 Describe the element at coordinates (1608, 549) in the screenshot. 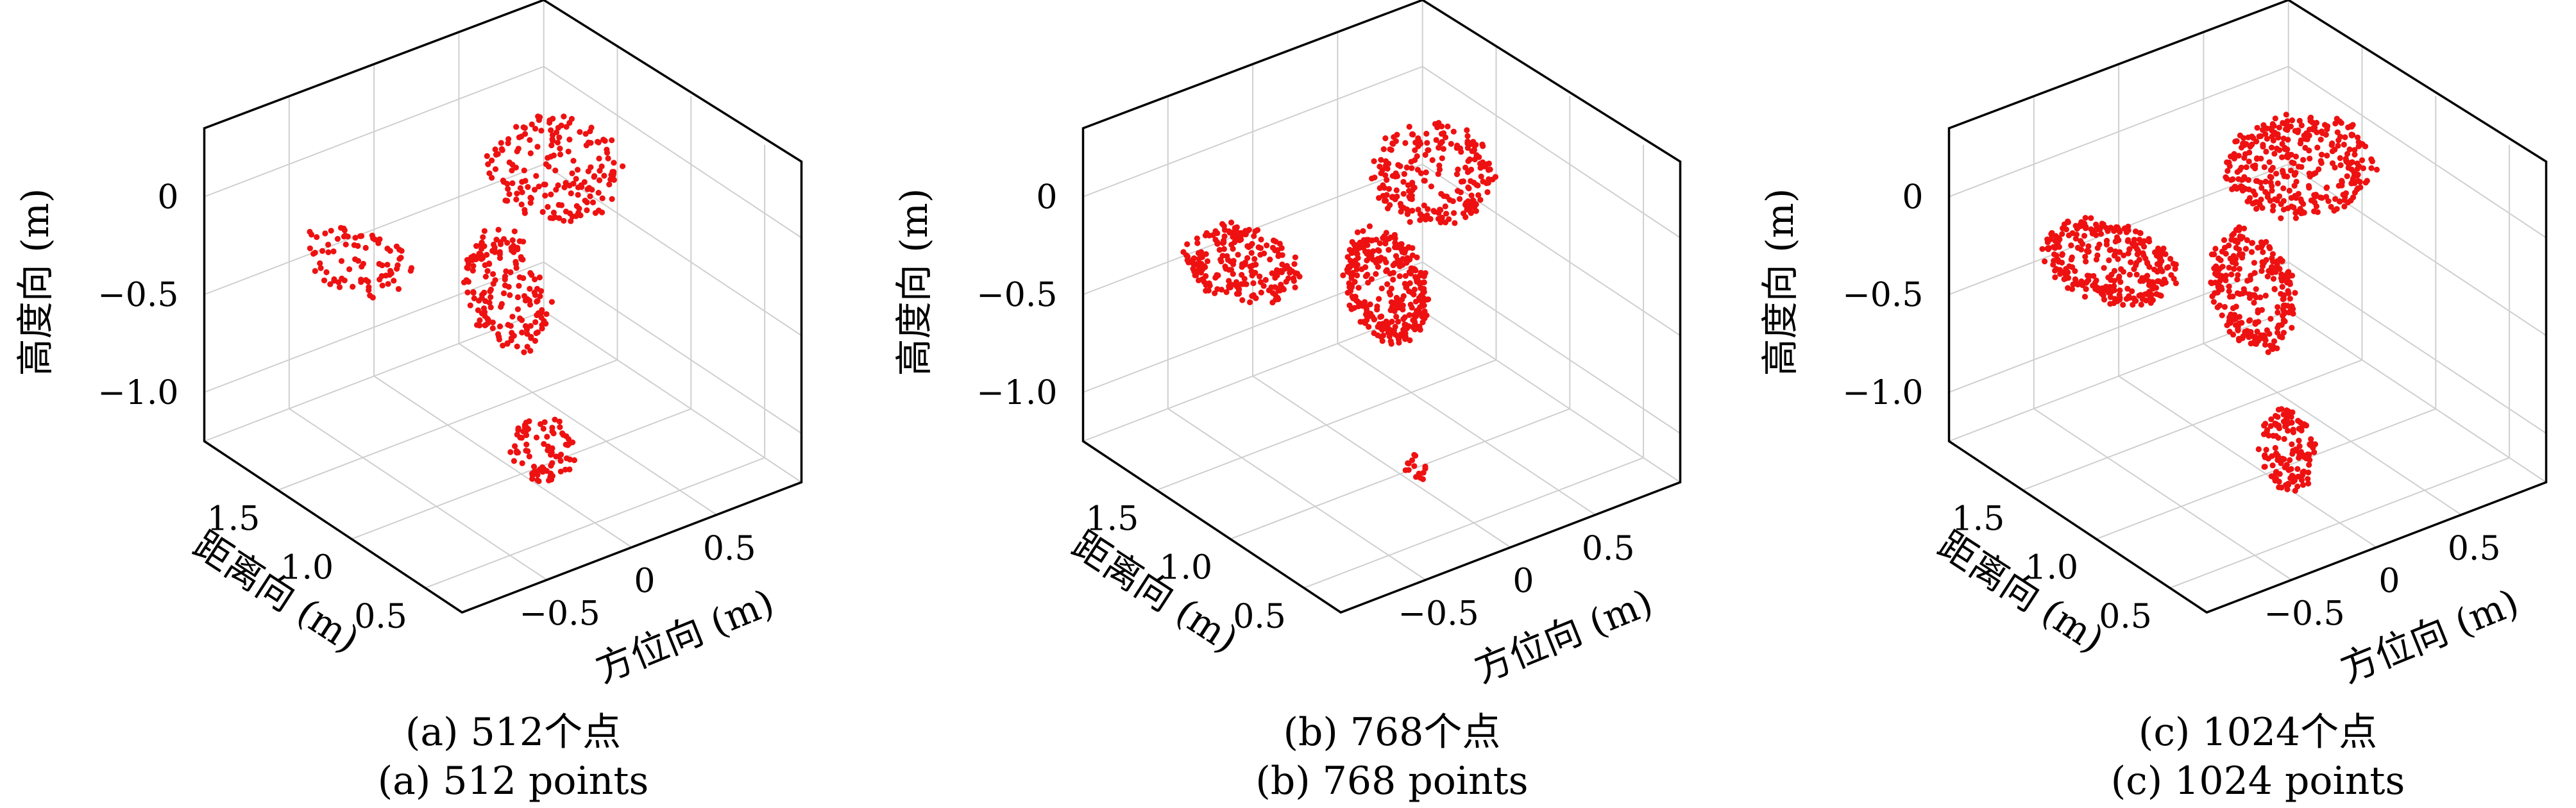

I see `x-tick-label: 0.5` at that location.